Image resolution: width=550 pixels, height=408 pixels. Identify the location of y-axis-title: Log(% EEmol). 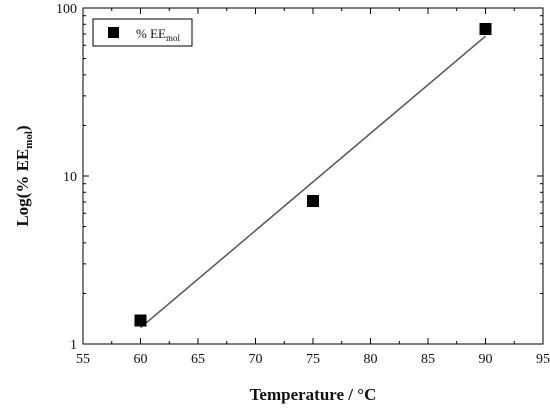
(24, 175).